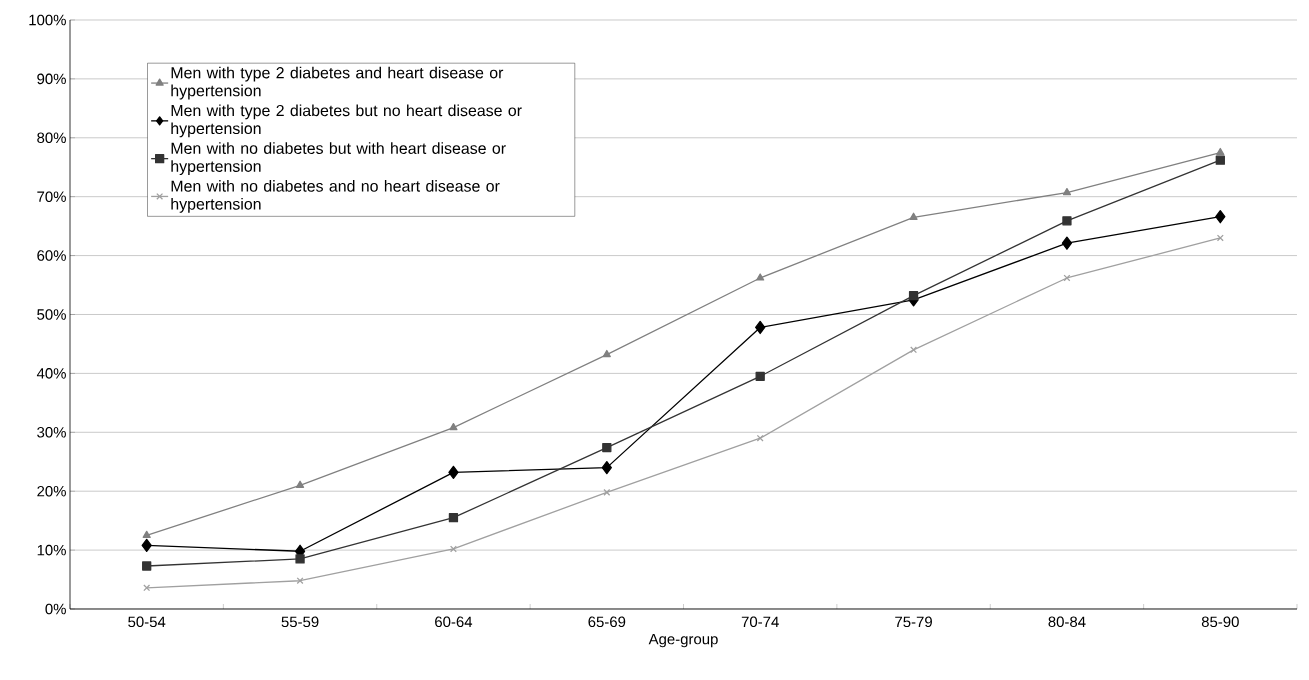 The height and width of the screenshot is (680, 1309). What do you see at coordinates (338, 159) in the screenshot?
I see `legend-label: Men with no diabetes but with heart disease or hypertension` at bounding box center [338, 159].